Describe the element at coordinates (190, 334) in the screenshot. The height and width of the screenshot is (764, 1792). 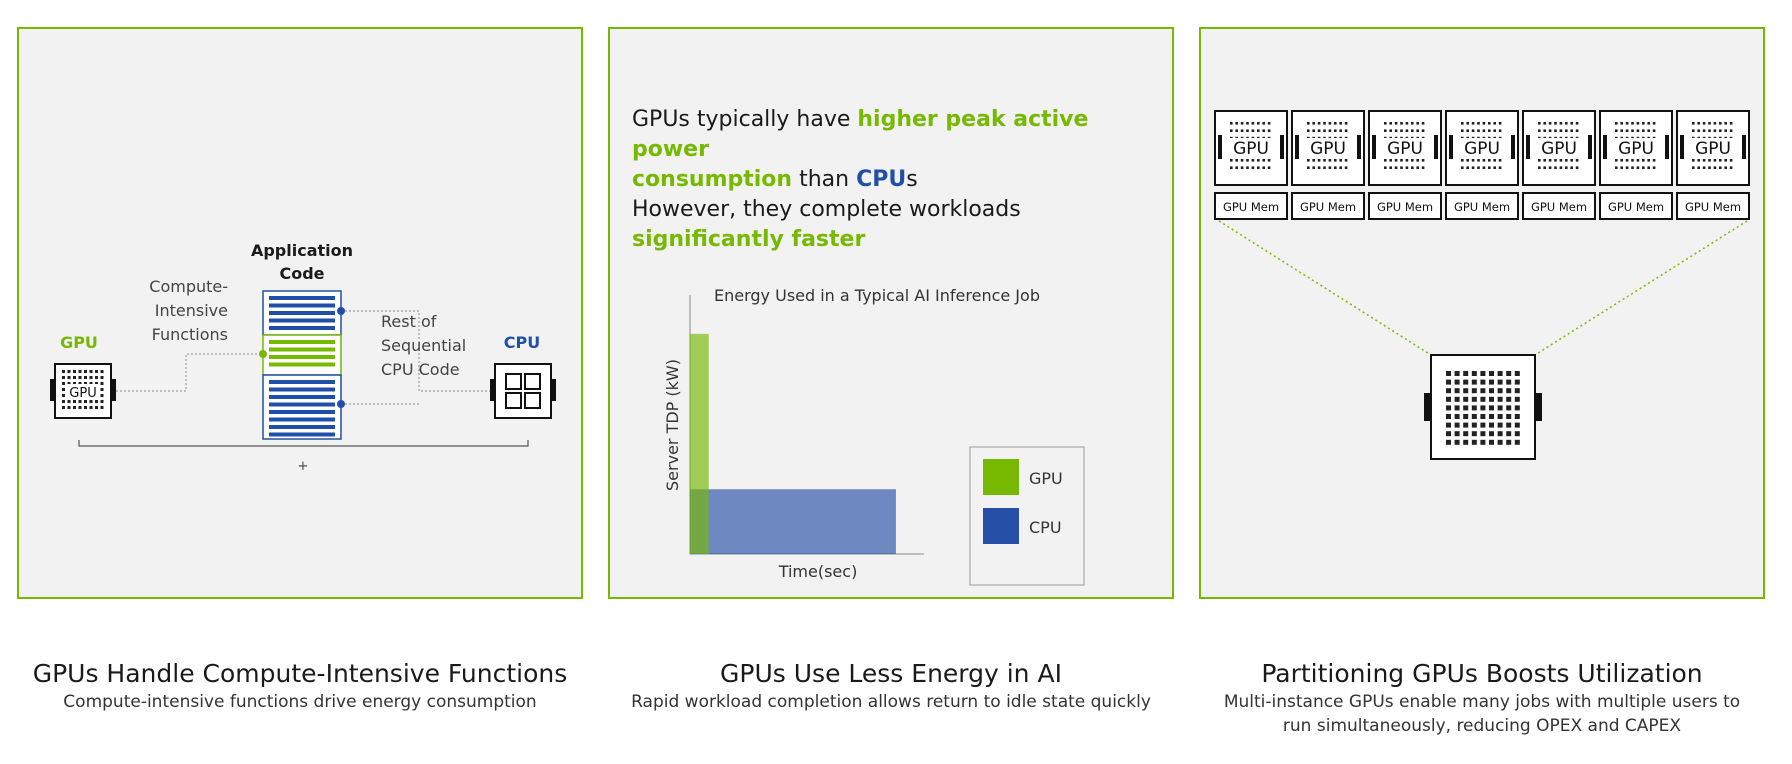
I see `compute-label-3: Functions` at that location.